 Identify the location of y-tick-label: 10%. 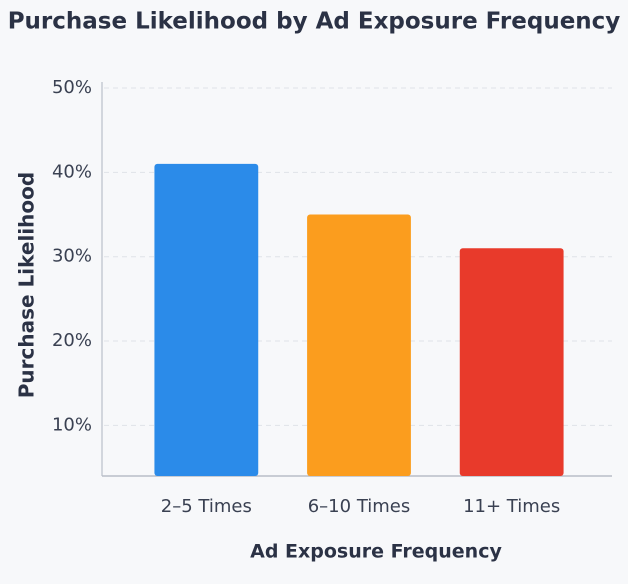
(72, 424).